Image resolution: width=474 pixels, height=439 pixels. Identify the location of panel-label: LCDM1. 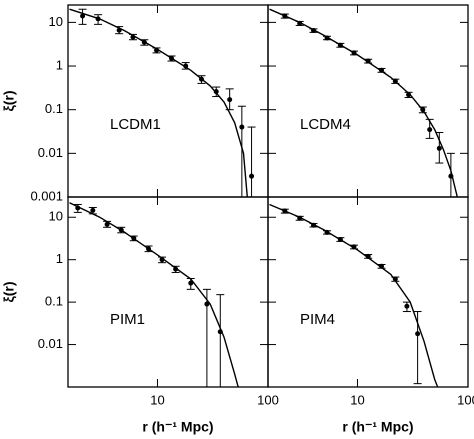
(135, 124).